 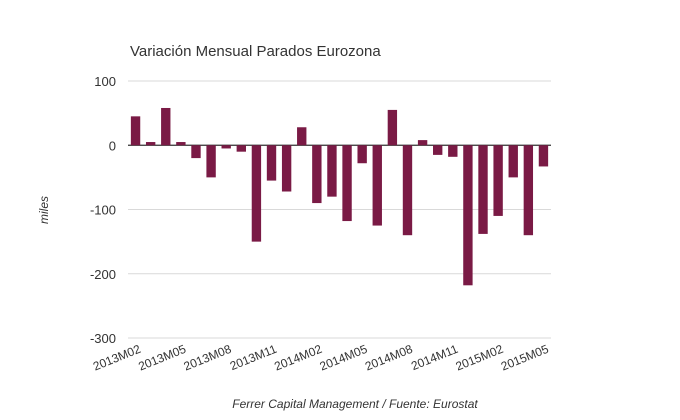 What do you see at coordinates (256, 193) in the screenshot?
I see `bar-2013M10` at bounding box center [256, 193].